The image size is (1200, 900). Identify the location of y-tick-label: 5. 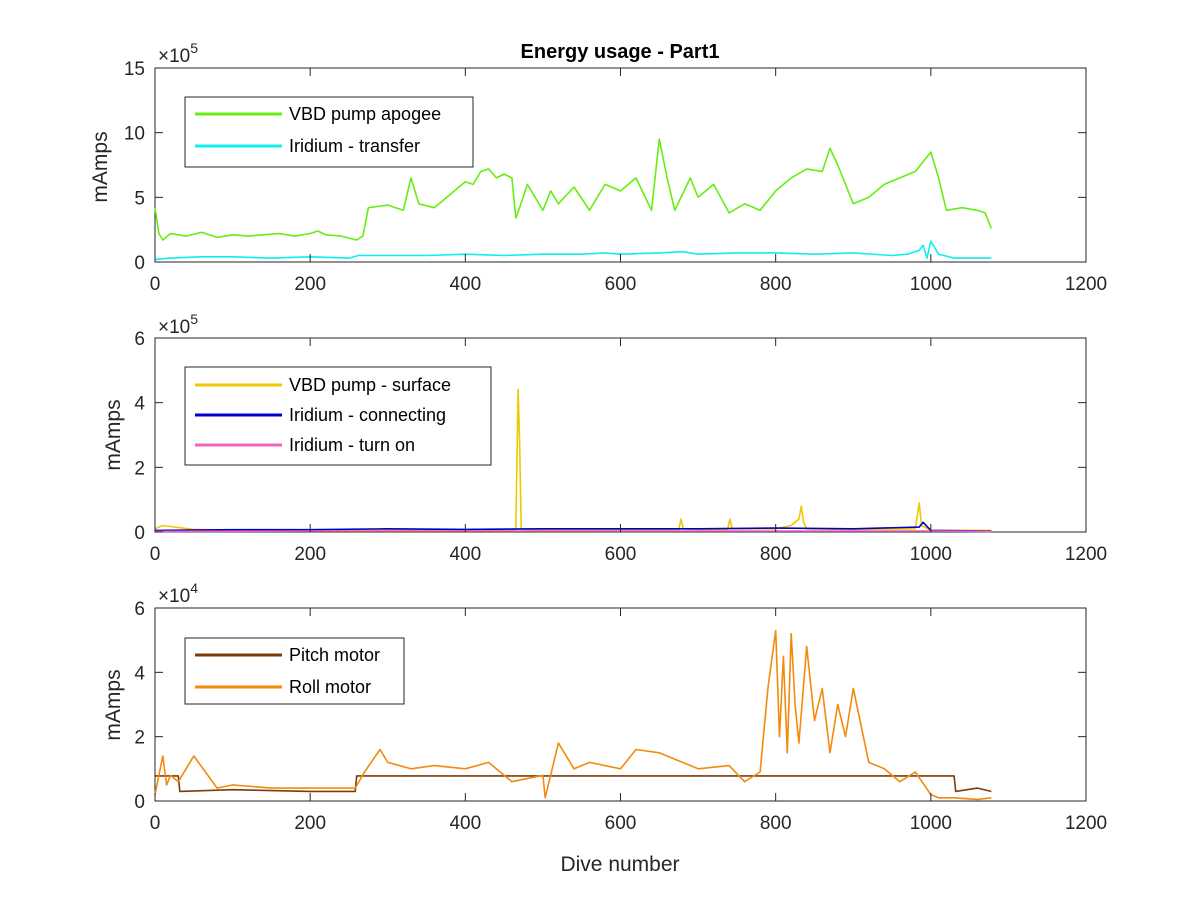
(139, 198).